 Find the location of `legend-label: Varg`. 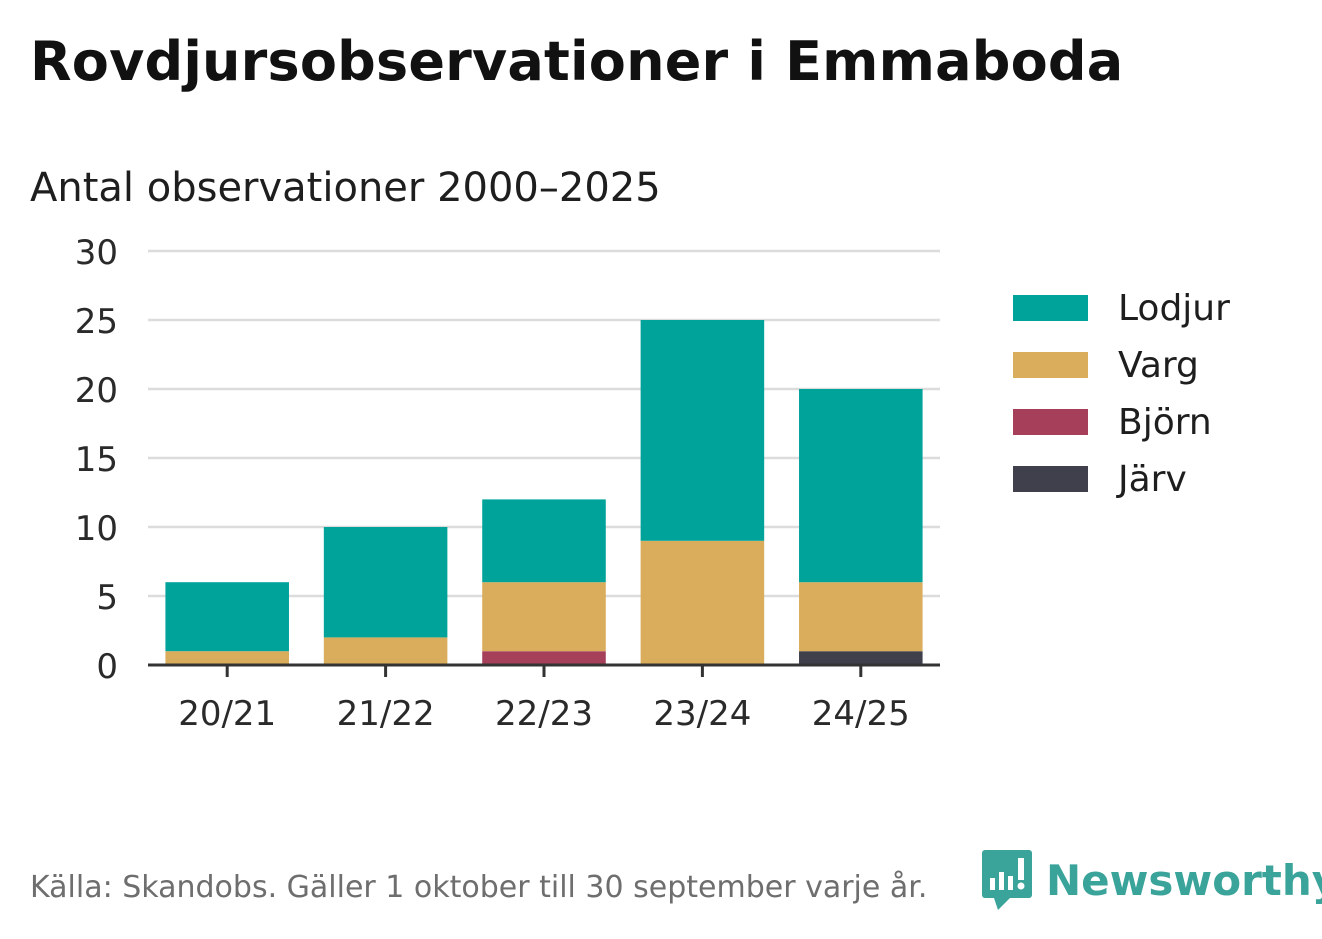

legend-label: Varg is located at coordinates (1158, 365).